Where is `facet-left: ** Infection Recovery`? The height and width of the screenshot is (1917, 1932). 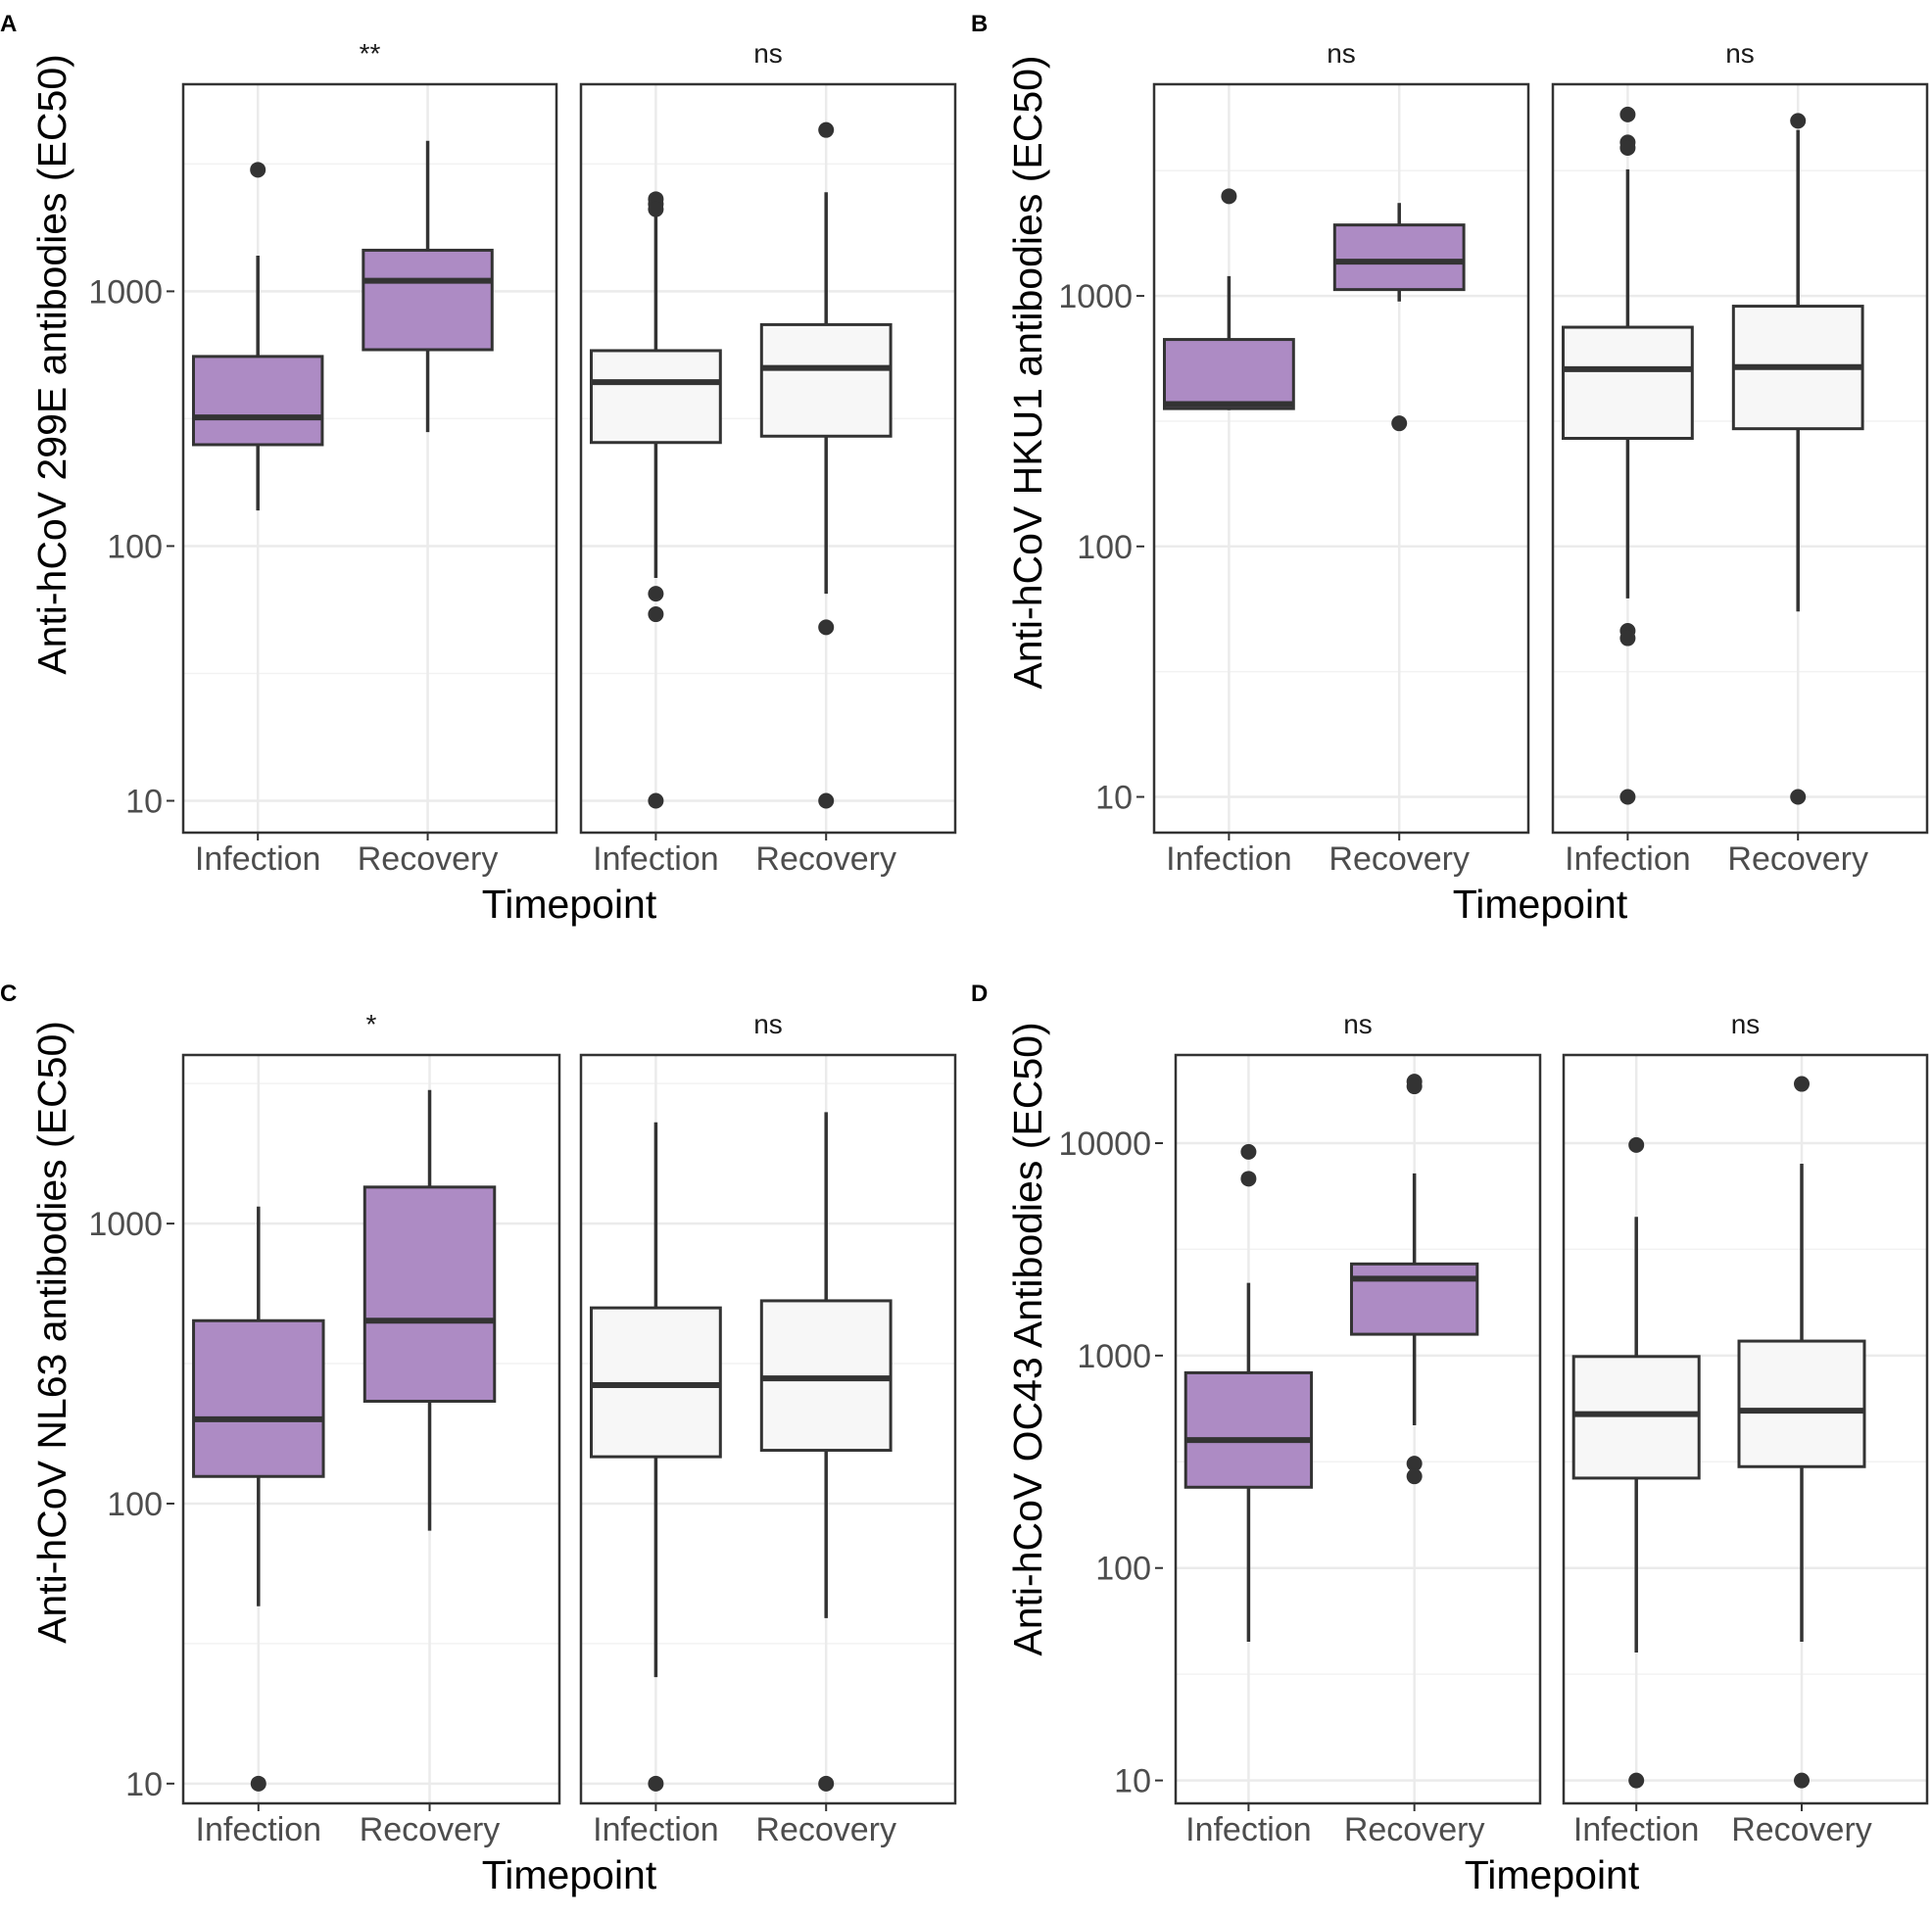
facet-left: ** Infection Recovery is located at coordinates (369, 458).